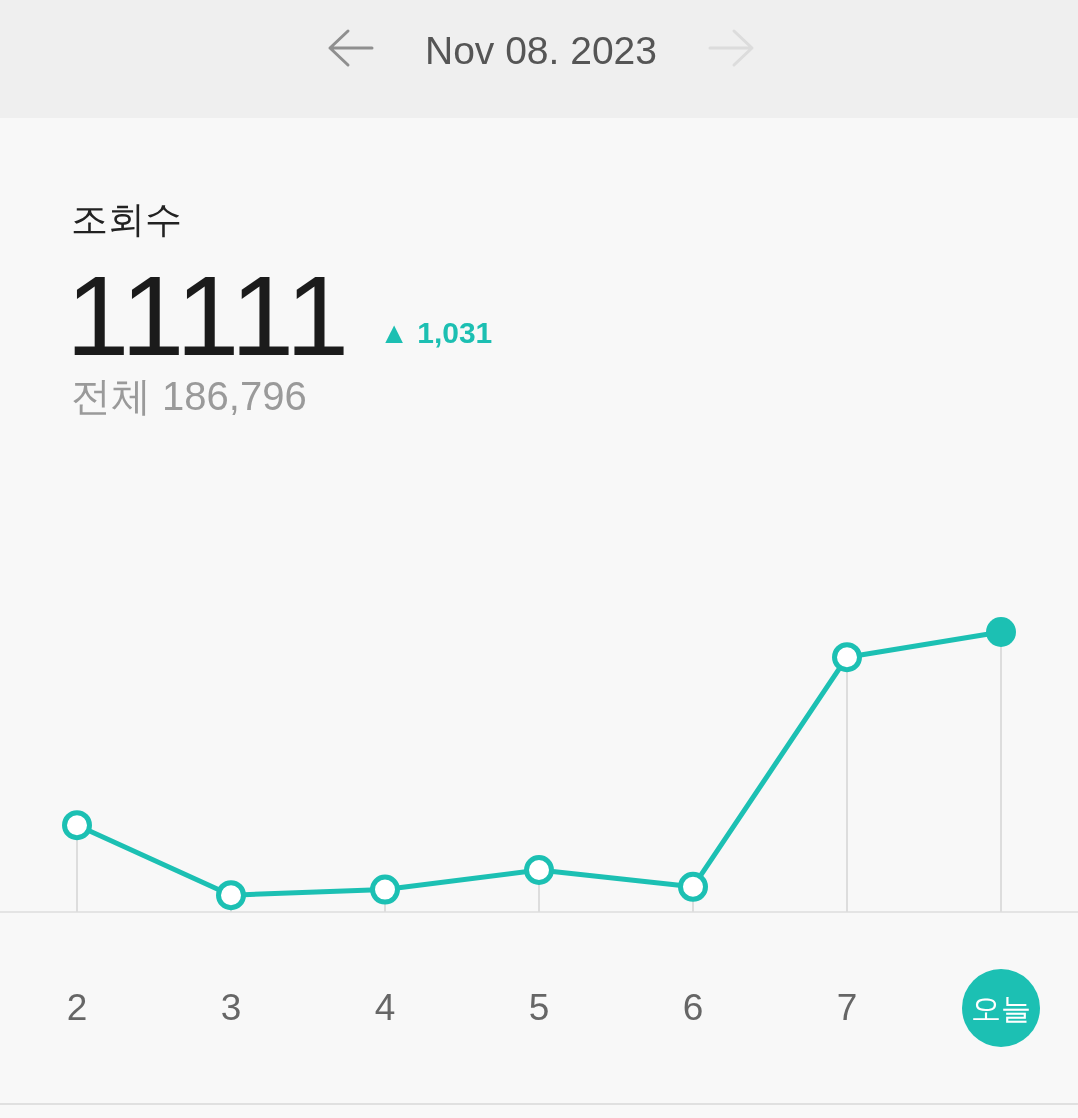 This screenshot has width=1078, height=1118. What do you see at coordinates (385, 1007) in the screenshot?
I see `x-tick-label: 4` at bounding box center [385, 1007].